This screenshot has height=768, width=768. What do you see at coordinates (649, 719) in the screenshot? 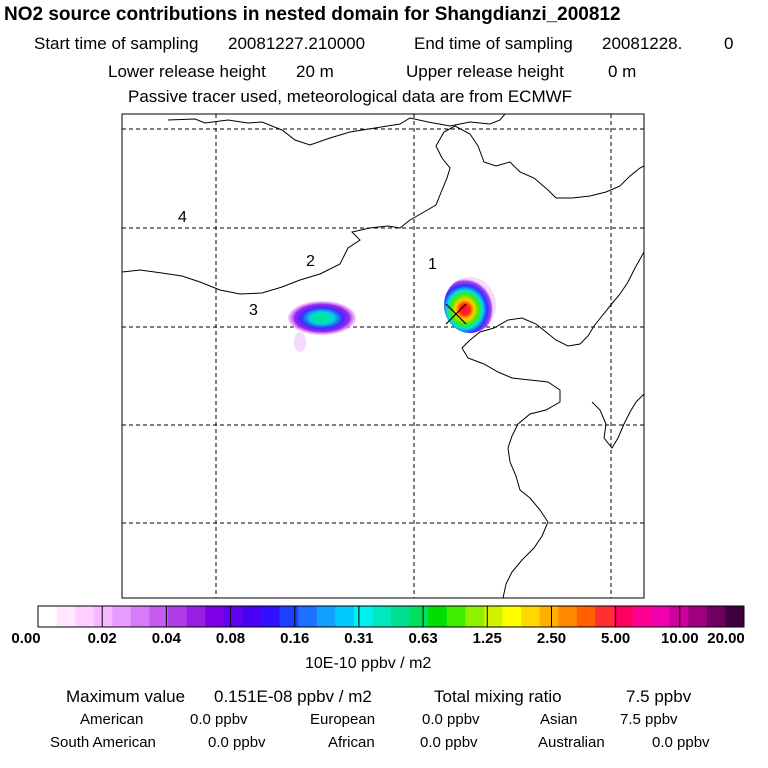
I see `region-value-asian: 7.5 ppbv` at bounding box center [649, 719].